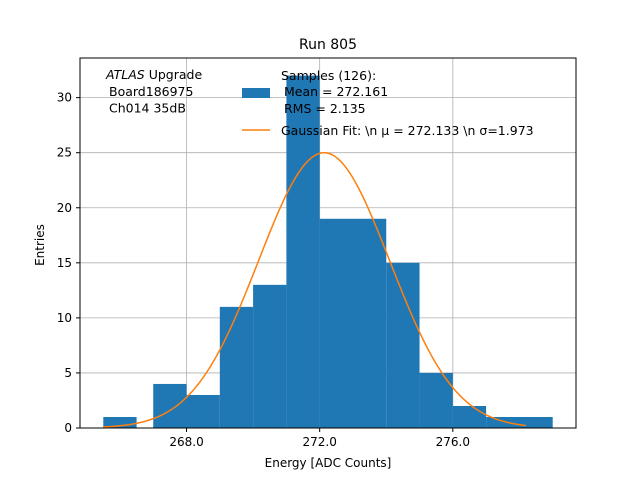 The height and width of the screenshot is (480, 640). Describe the element at coordinates (64, 153) in the screenshot. I see `y-tick-label: 25` at that location.